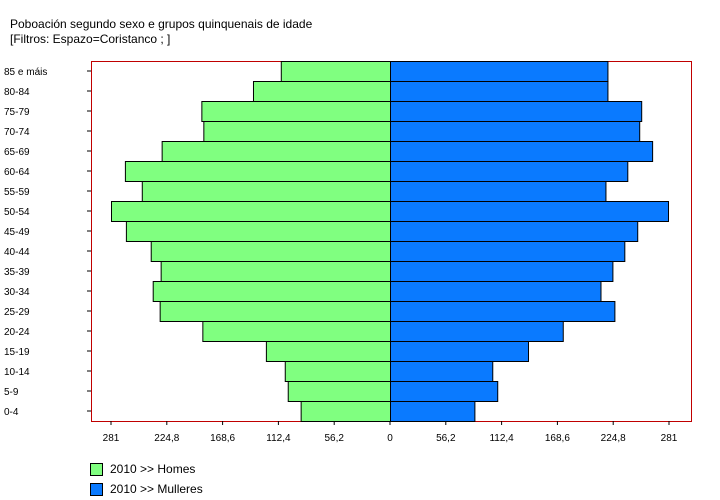  I want to click on legend: 2010 >> Homes 2010 >> Mulleres, so click(146, 479).